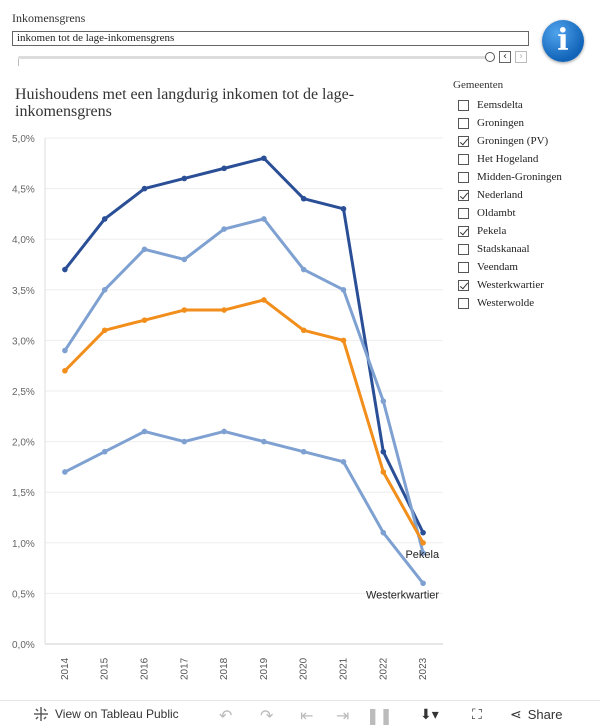  Describe the element at coordinates (563, 41) in the screenshot. I see `info-icon: i` at that location.